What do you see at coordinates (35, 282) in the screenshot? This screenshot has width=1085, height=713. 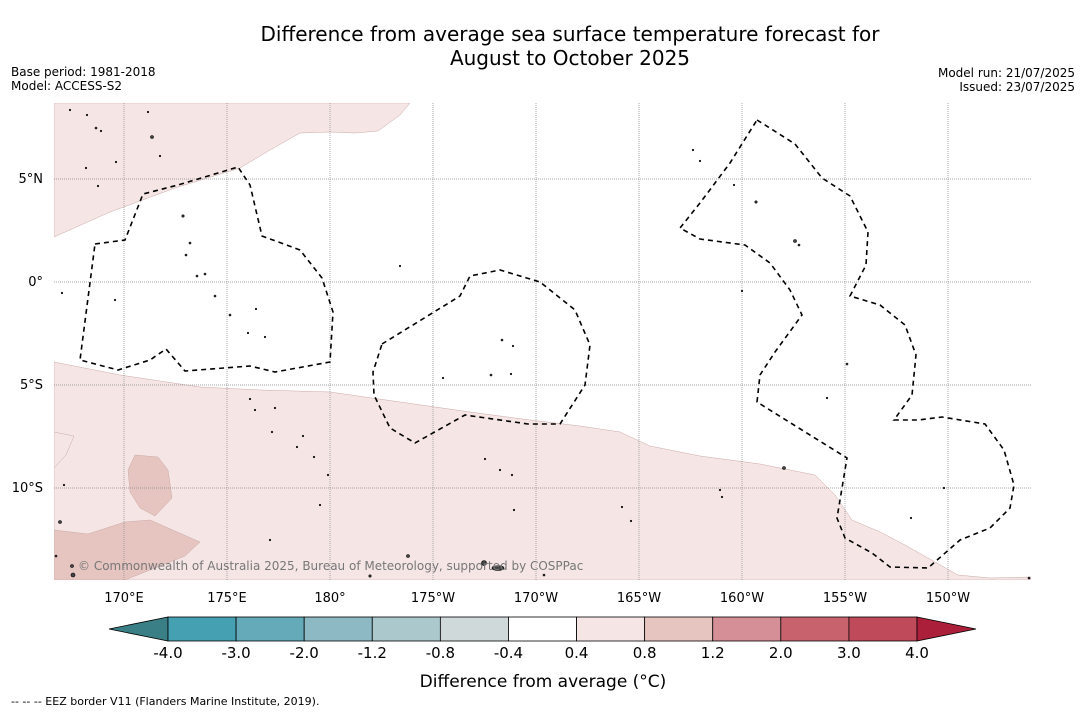 I see `lat-label: 0°` at bounding box center [35, 282].